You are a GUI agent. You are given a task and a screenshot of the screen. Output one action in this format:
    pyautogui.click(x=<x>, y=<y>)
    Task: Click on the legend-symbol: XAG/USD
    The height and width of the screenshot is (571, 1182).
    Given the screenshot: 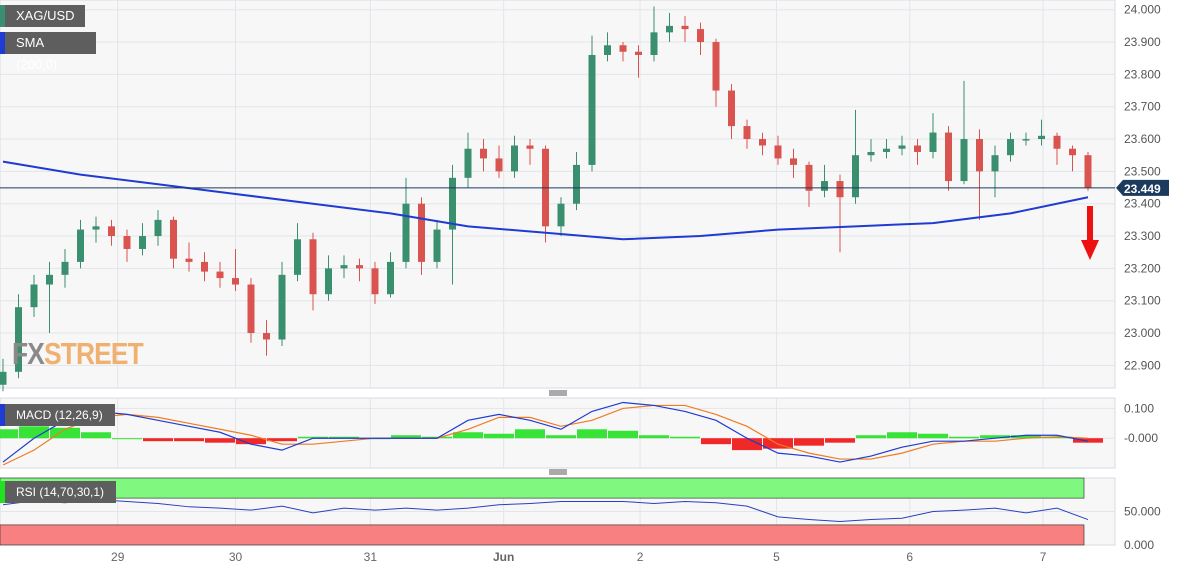 What is the action you would take?
    pyautogui.click(x=42, y=16)
    